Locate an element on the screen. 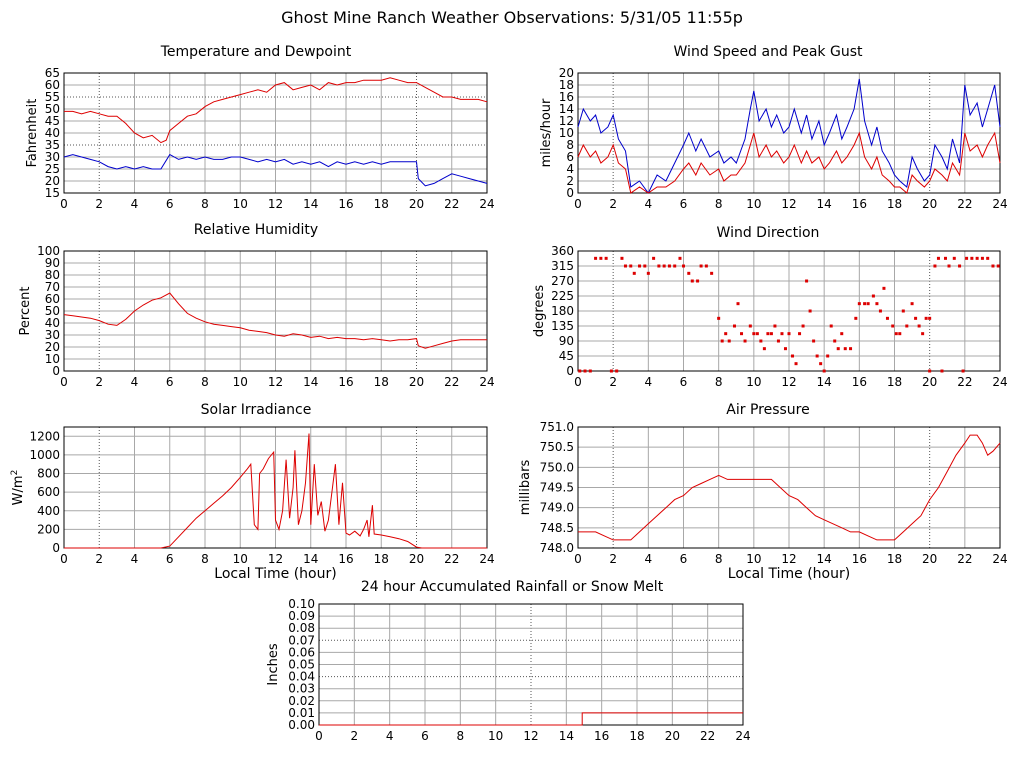  humidity-series-line is located at coordinates (275, 320).